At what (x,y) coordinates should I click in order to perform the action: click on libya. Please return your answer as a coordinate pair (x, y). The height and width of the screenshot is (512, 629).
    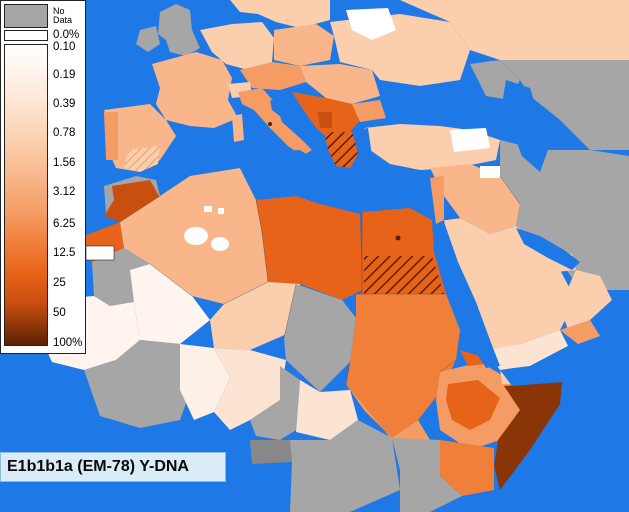
    Looking at the image, I should click on (309, 248).